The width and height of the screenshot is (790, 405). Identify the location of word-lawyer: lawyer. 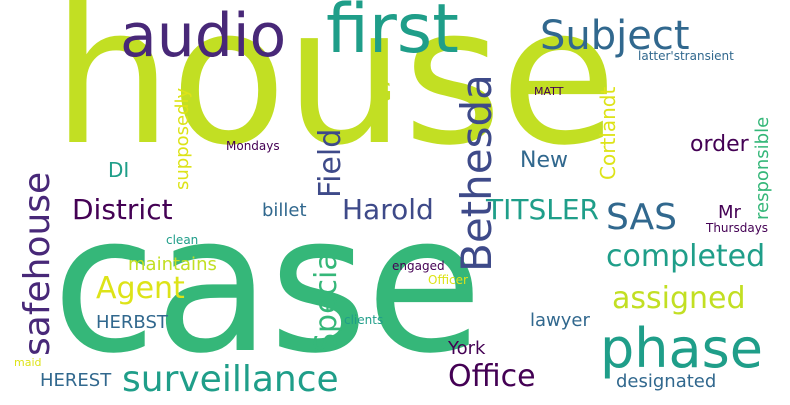
(560, 320).